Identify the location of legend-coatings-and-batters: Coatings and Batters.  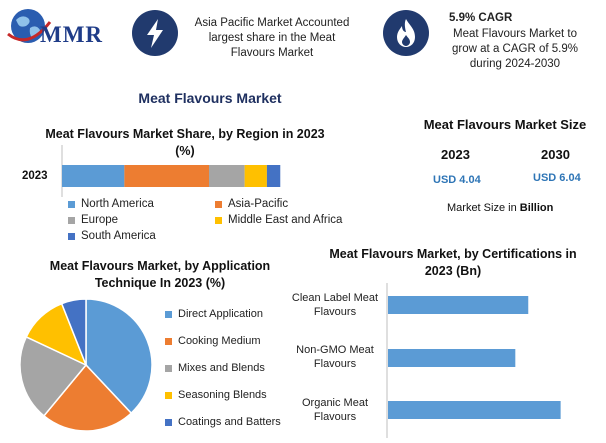
(223, 422).